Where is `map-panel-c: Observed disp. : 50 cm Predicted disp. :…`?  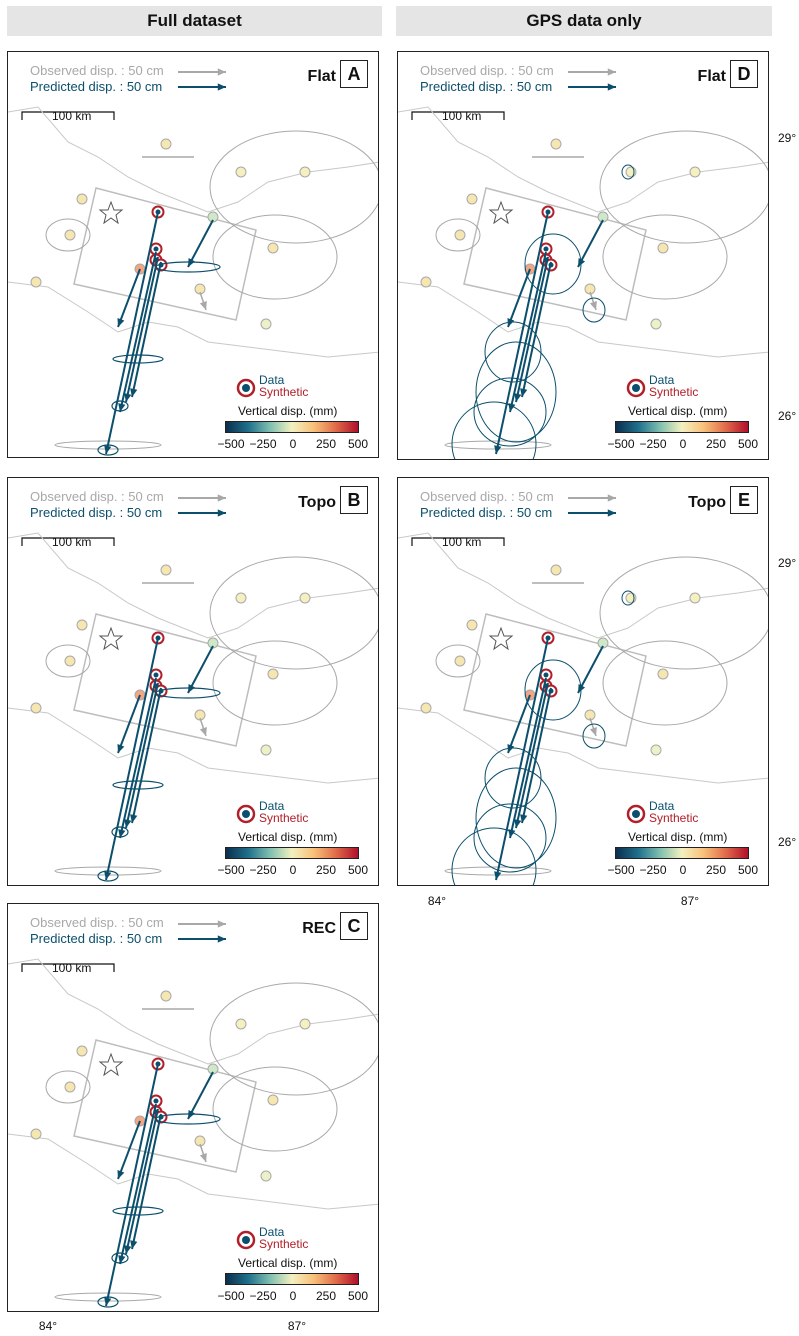
map-panel-c: Observed disp. : 50 cm Predicted disp. :… is located at coordinates (193, 1107).